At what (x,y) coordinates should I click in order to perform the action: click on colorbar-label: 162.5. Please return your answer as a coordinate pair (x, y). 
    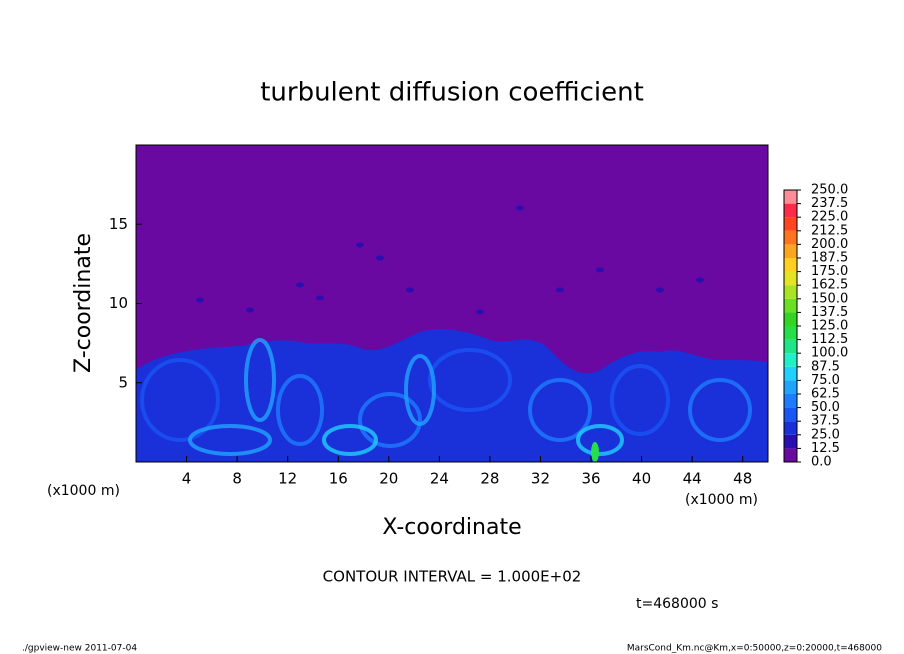
    Looking at the image, I should click on (829, 285).